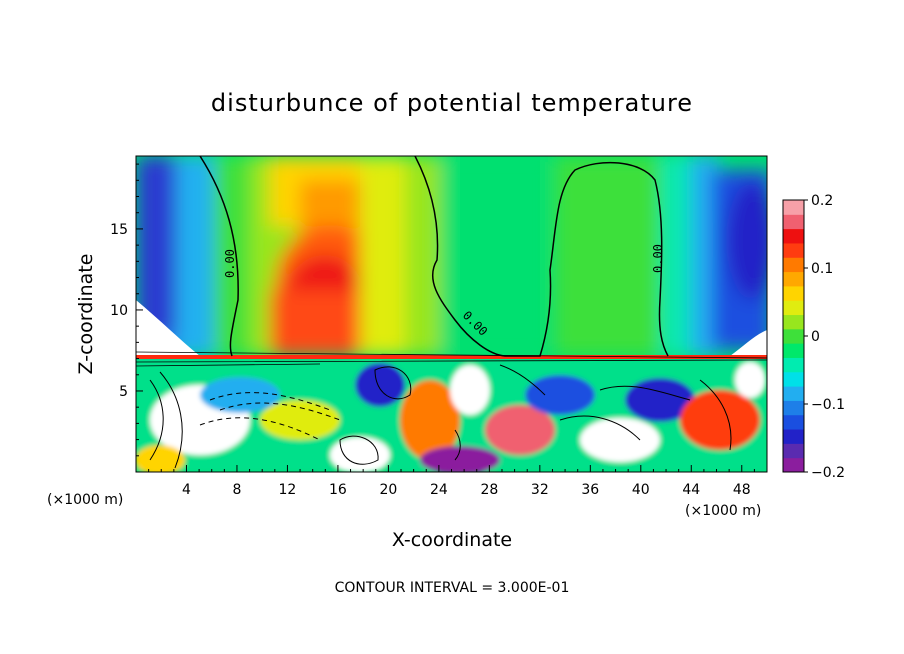 This screenshot has width=904, height=654. I want to click on x-axis: 4 8 12 16 20 24 28 32 36 40 44 48, so click(451, 481).